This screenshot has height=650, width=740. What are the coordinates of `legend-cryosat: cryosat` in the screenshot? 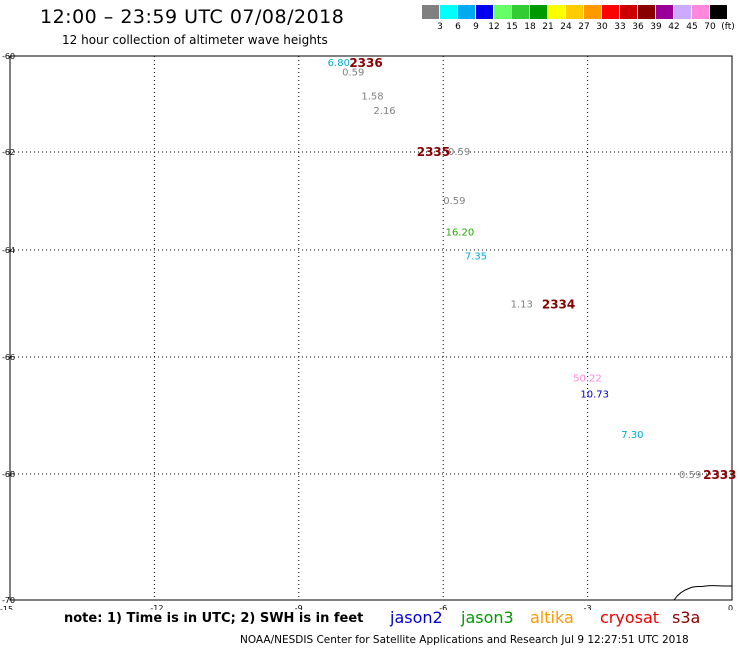 It's located at (630, 617).